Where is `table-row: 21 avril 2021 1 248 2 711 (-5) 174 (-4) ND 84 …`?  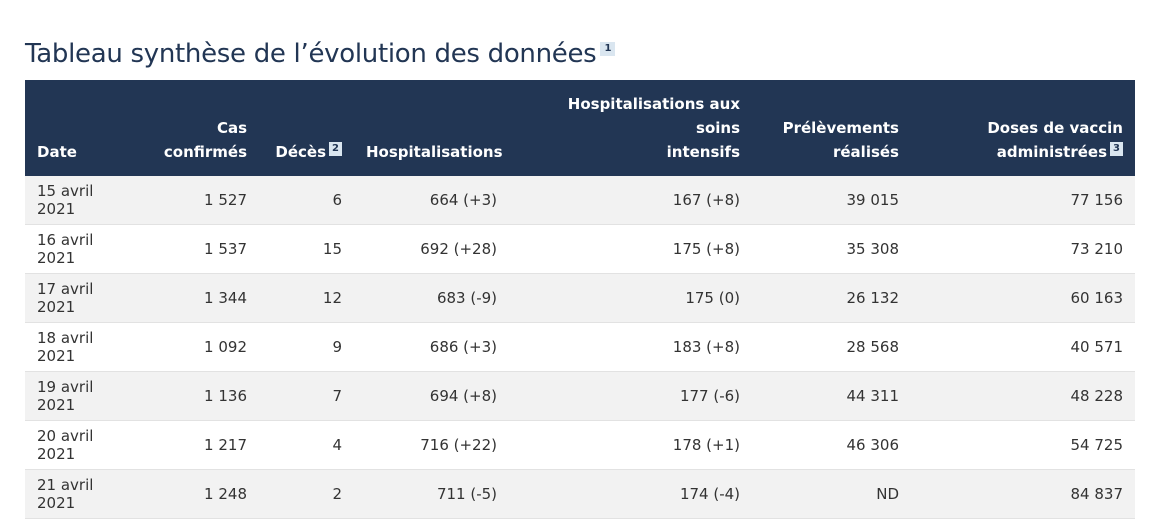
table-row: 21 avril 2021 1 248 2 711 (-5) 174 (-4) ND 84 … is located at coordinates (580, 494).